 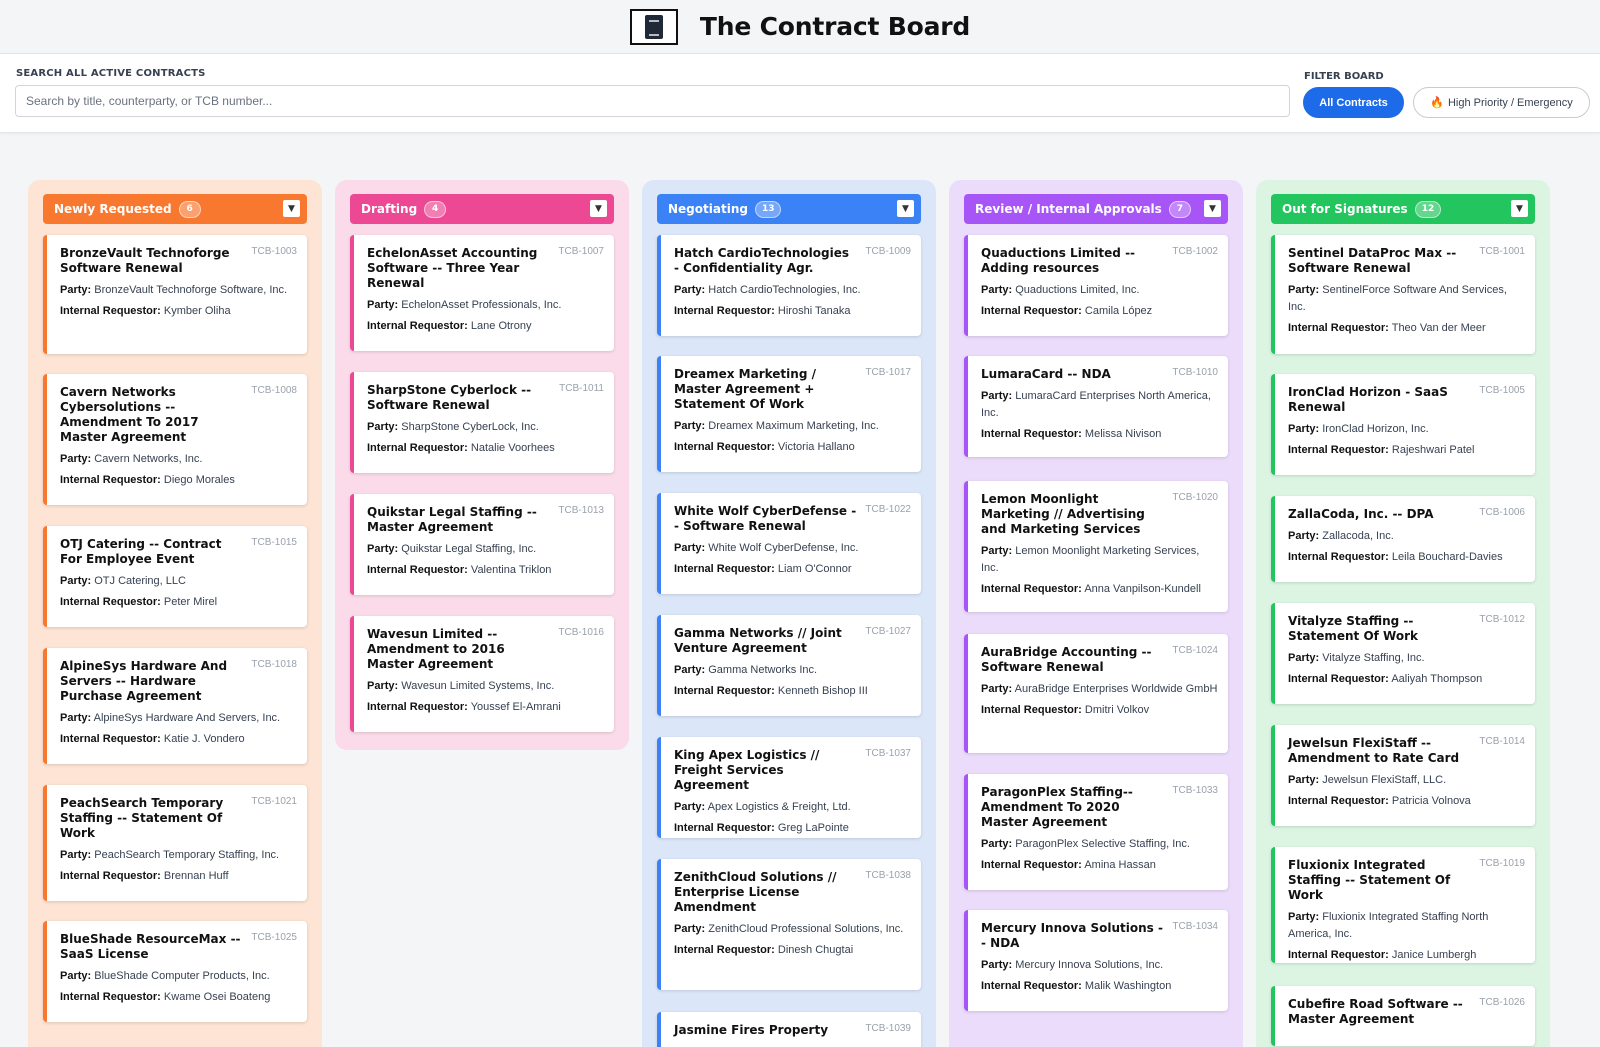 What do you see at coordinates (501, 326) in the screenshot?
I see `requestor-value: Lane Otrony` at bounding box center [501, 326].